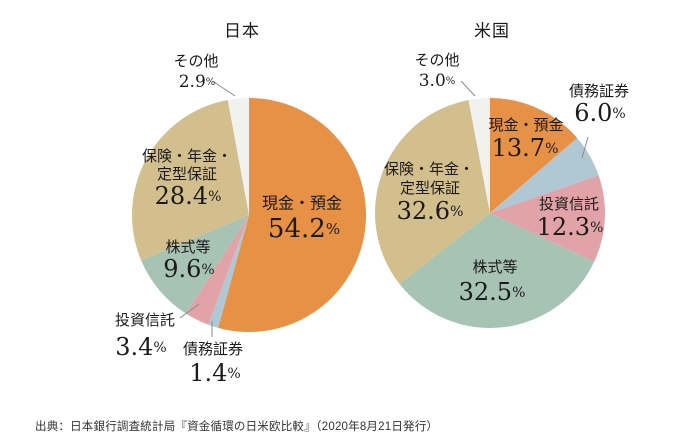  I want to click on pie-us-label-insurance-name: 定型保証, so click(430, 188).